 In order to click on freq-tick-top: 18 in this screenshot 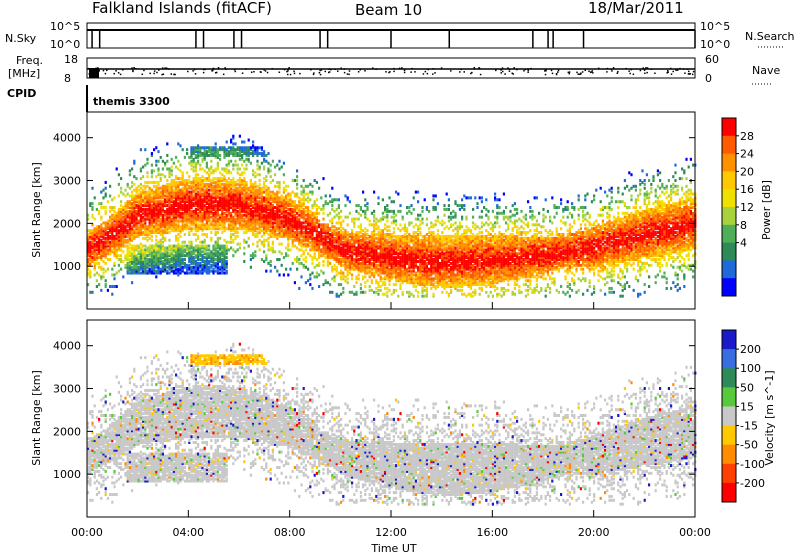, I will do `click(71, 59)`.